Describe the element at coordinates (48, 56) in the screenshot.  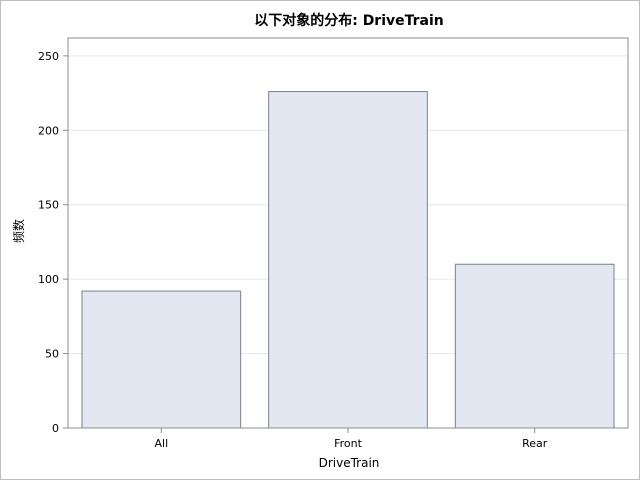
I see `y-tick-label: 250` at that location.